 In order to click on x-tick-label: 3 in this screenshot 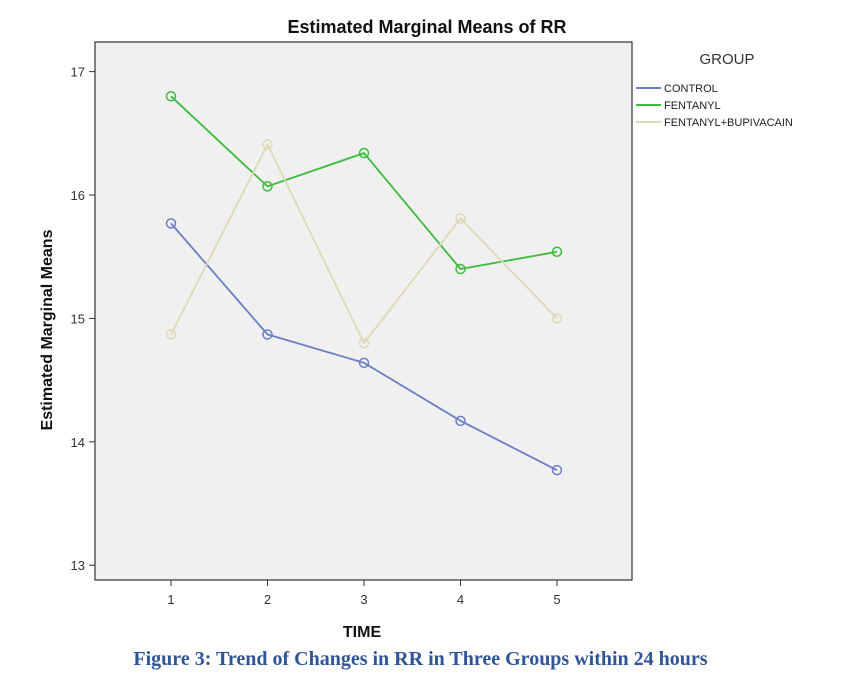, I will do `click(363, 599)`.